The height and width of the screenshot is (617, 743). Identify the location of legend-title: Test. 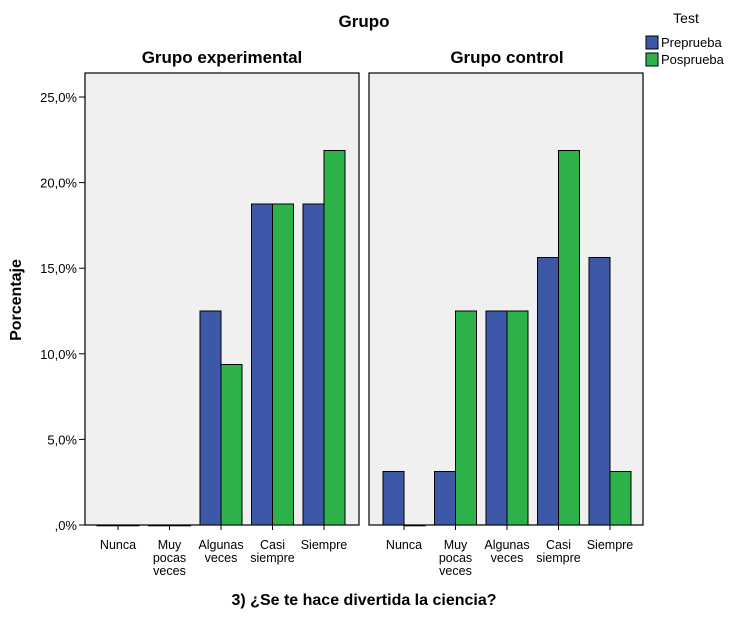
(686, 18).